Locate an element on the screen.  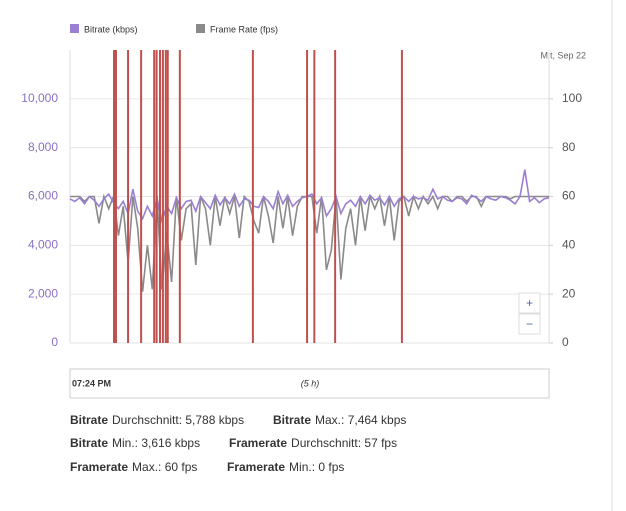
y-tick-label: 6,000 is located at coordinates (43, 196).